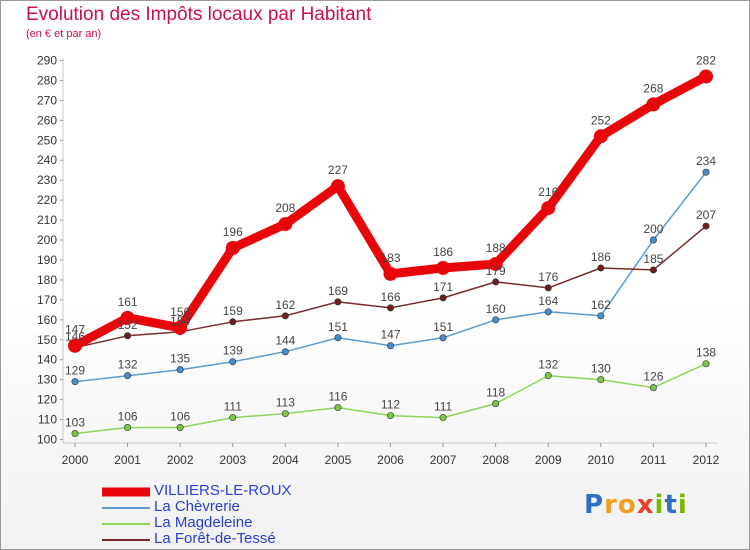 This screenshot has width=750, height=550. I want to click on data-label: 126, so click(653, 377).